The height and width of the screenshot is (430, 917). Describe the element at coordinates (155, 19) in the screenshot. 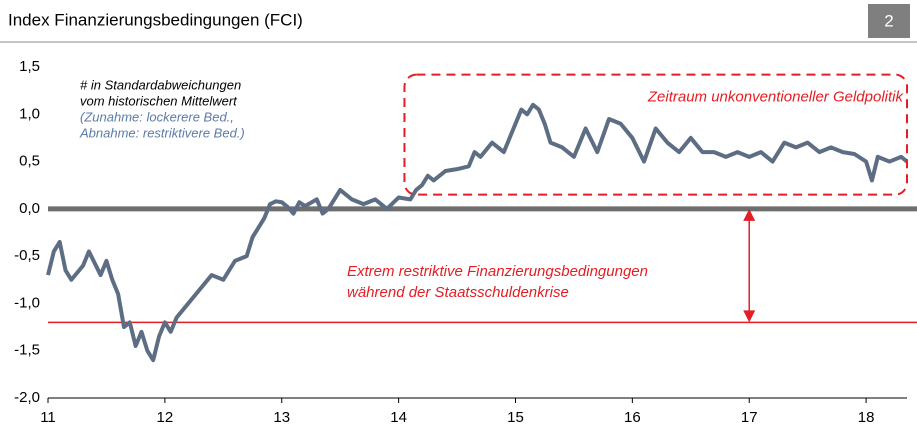

I see `title: Index Finanzierungsbedingungen (FCI)` at that location.